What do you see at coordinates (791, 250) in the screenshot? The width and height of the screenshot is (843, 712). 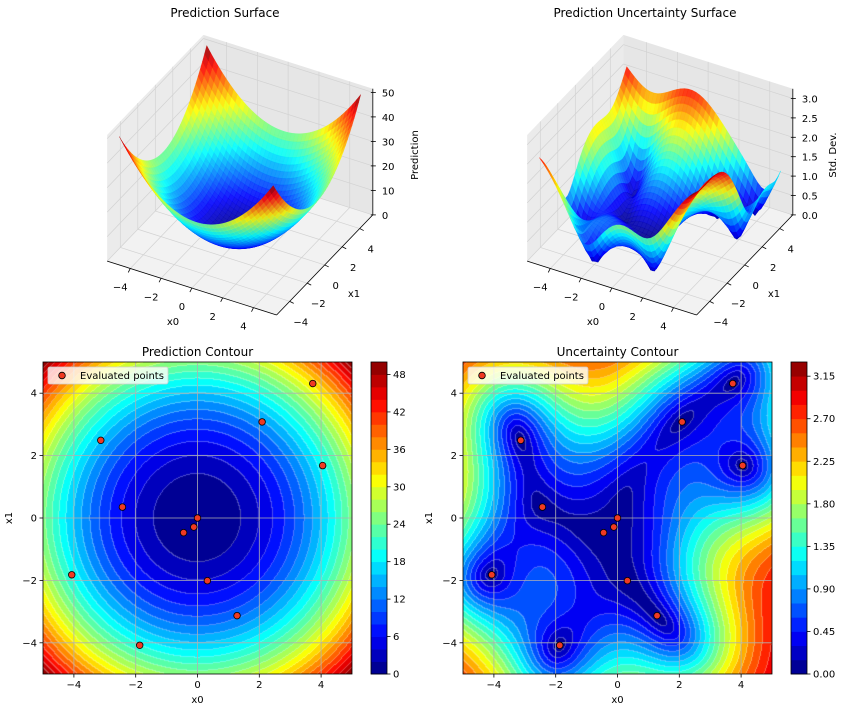 I see `x1-tick-label: 4` at bounding box center [791, 250].